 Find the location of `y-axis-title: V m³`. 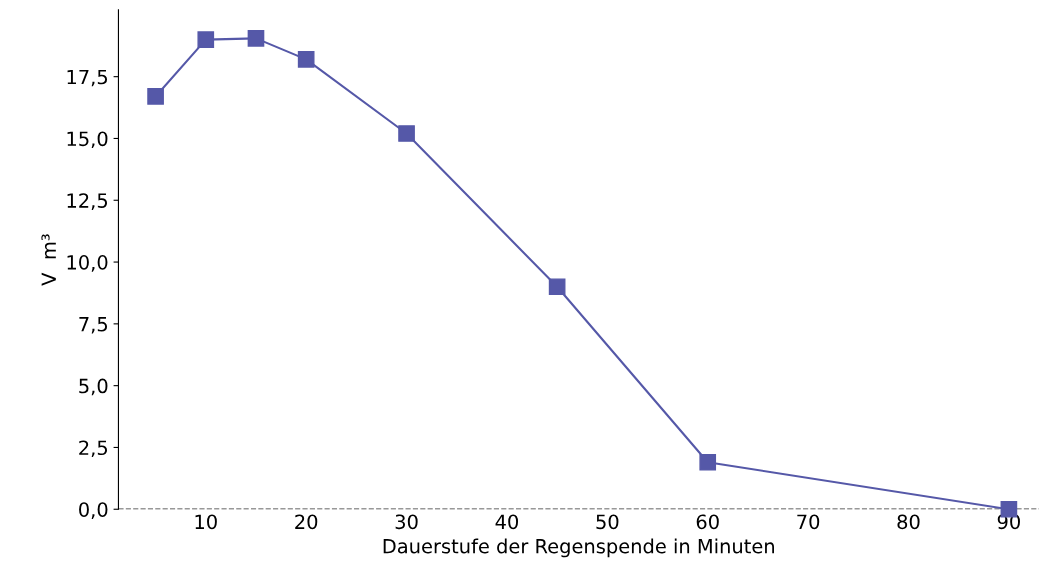

y-axis-title: V m³ is located at coordinates (48, 260).